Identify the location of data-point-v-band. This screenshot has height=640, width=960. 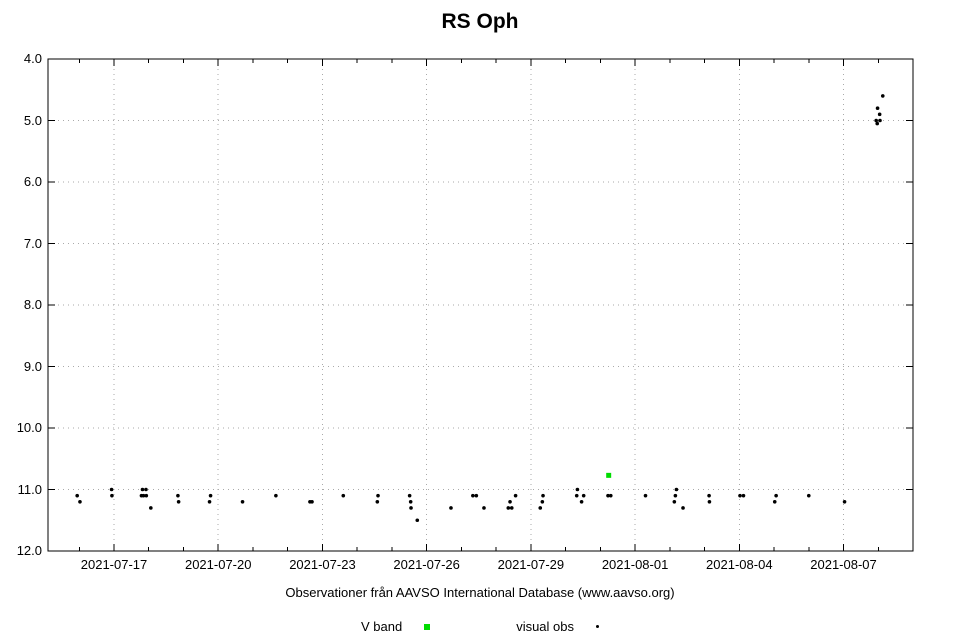
(609, 475).